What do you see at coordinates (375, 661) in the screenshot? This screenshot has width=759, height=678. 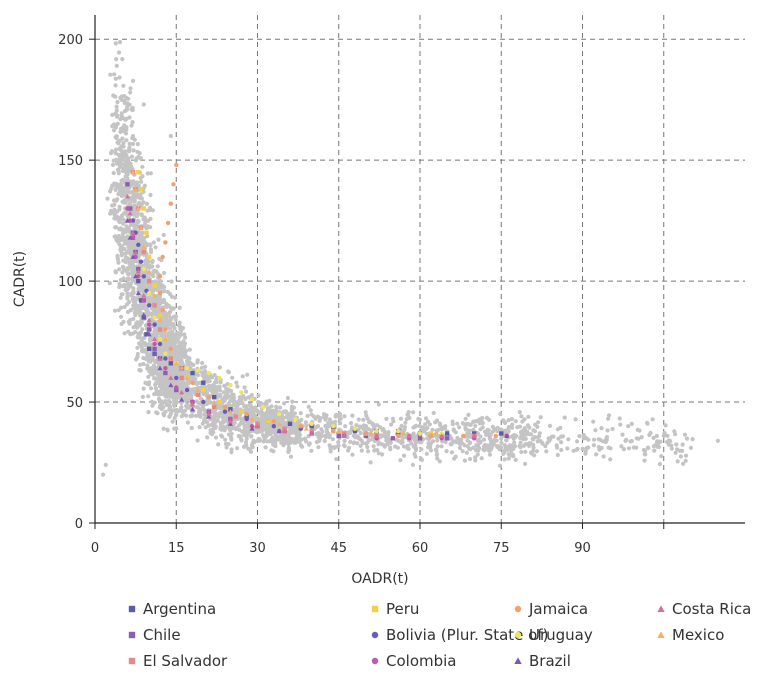 I see `legend-marker-colombia` at bounding box center [375, 661].